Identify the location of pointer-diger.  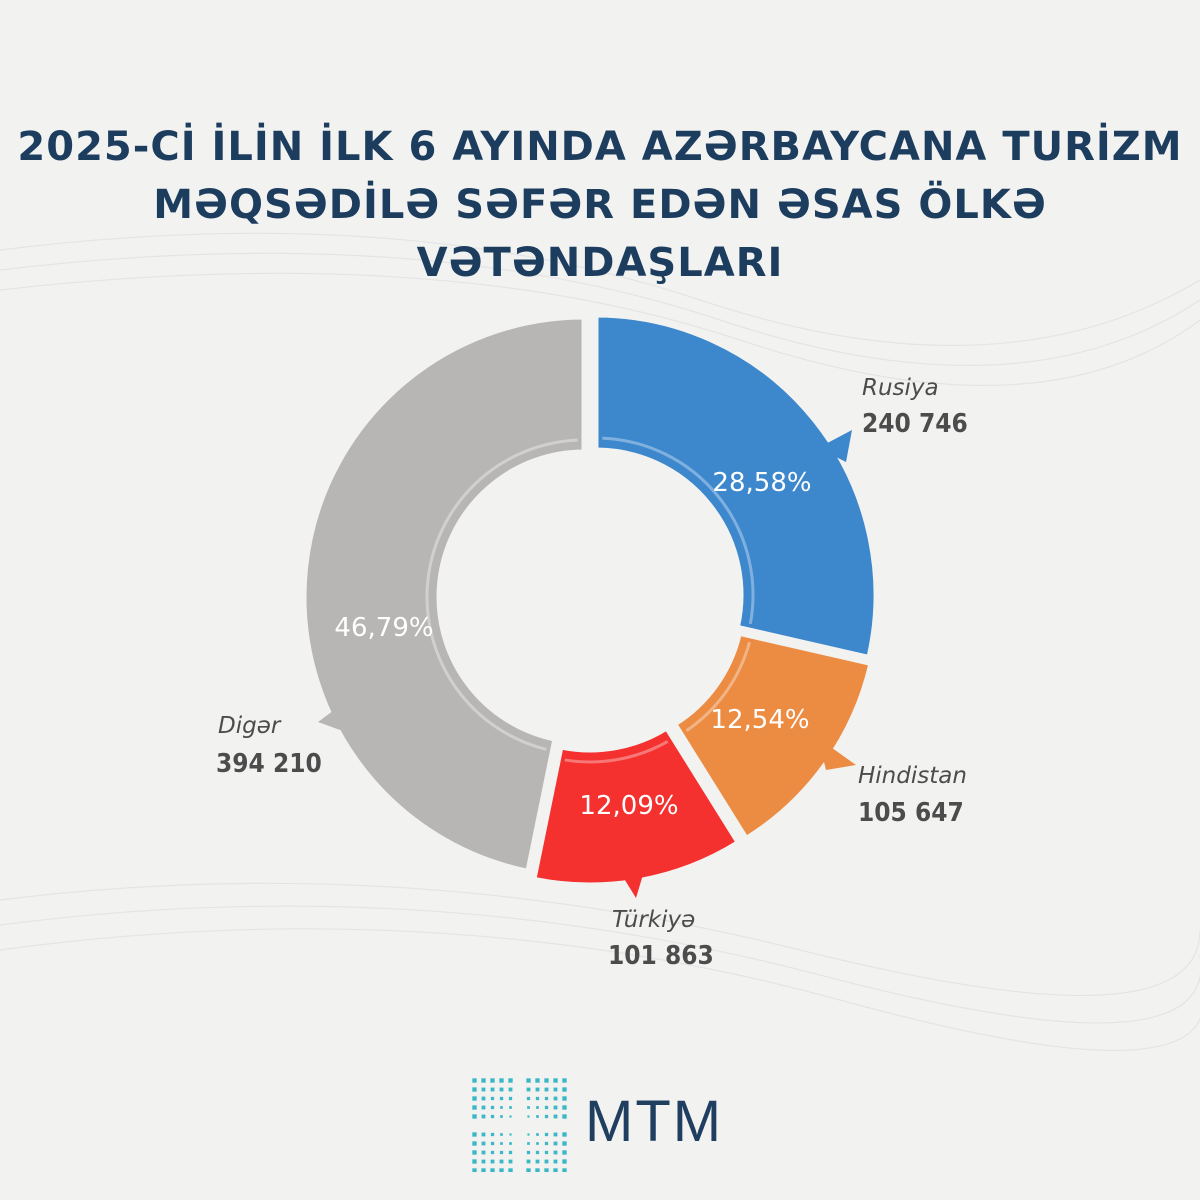
(331, 716).